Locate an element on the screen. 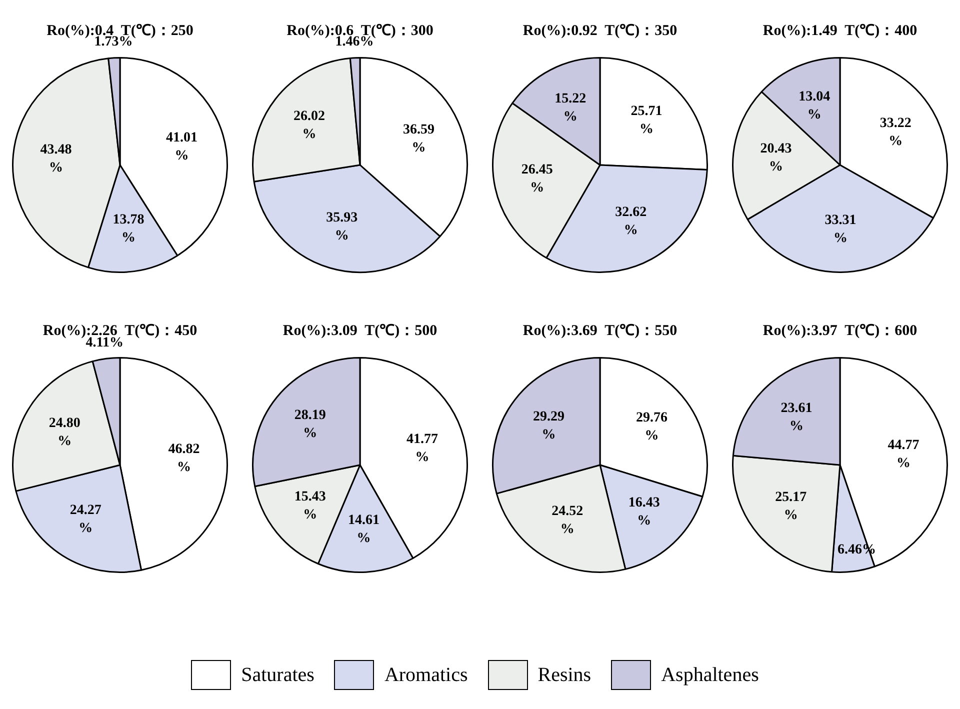 This screenshot has height=709, width=960. data-label: 25.17% is located at coordinates (791, 507).